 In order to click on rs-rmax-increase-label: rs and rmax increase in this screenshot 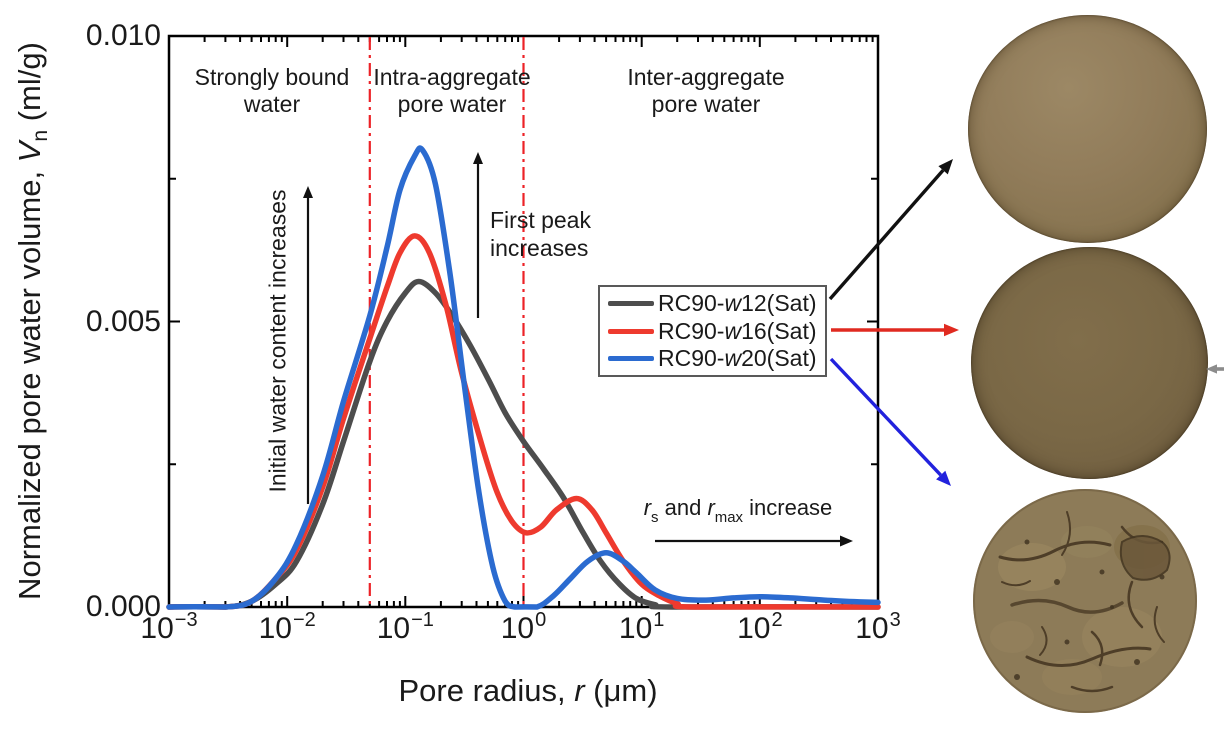, I will do `click(738, 510)`.